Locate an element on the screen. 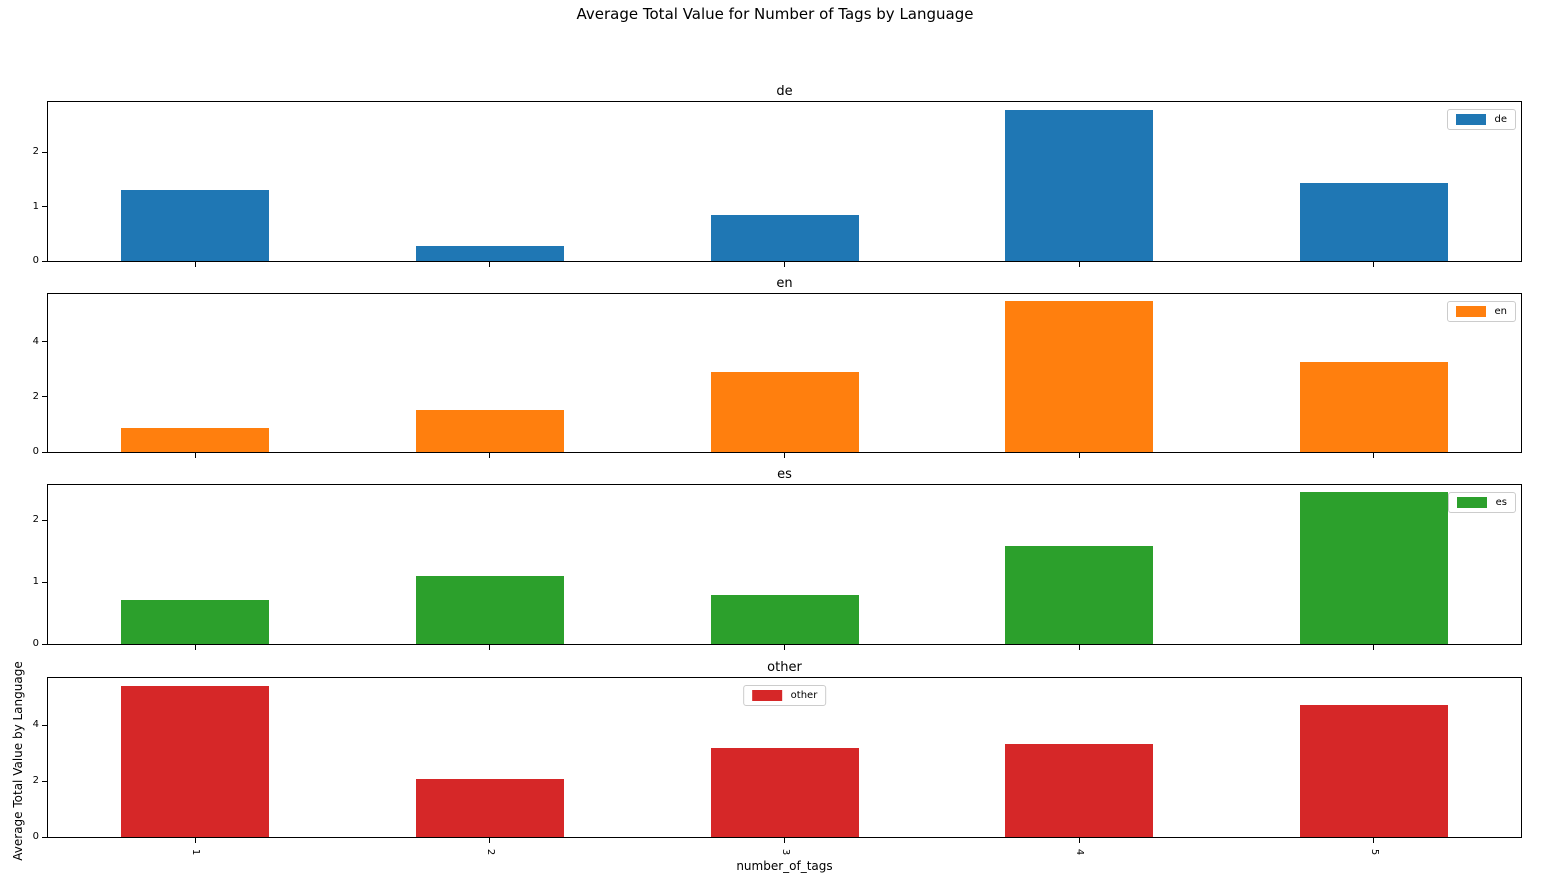  legend-label-es: es is located at coordinates (1501, 502).